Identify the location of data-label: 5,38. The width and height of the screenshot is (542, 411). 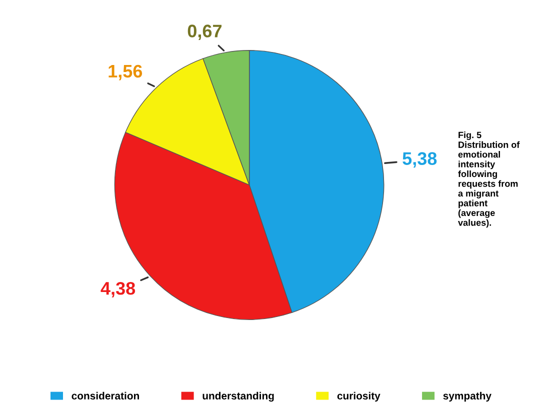
(419, 160).